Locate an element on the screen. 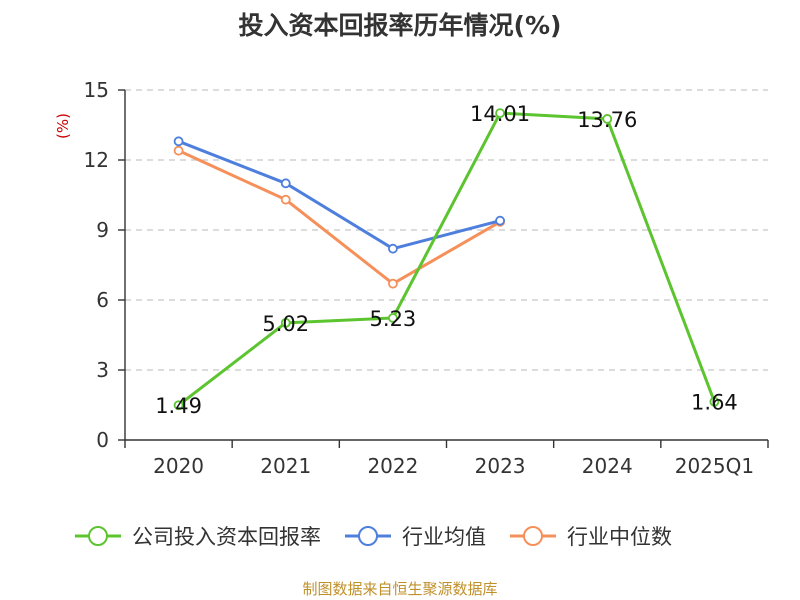 The image size is (800, 600). y-tick-label: 15 is located at coordinates (96, 90).